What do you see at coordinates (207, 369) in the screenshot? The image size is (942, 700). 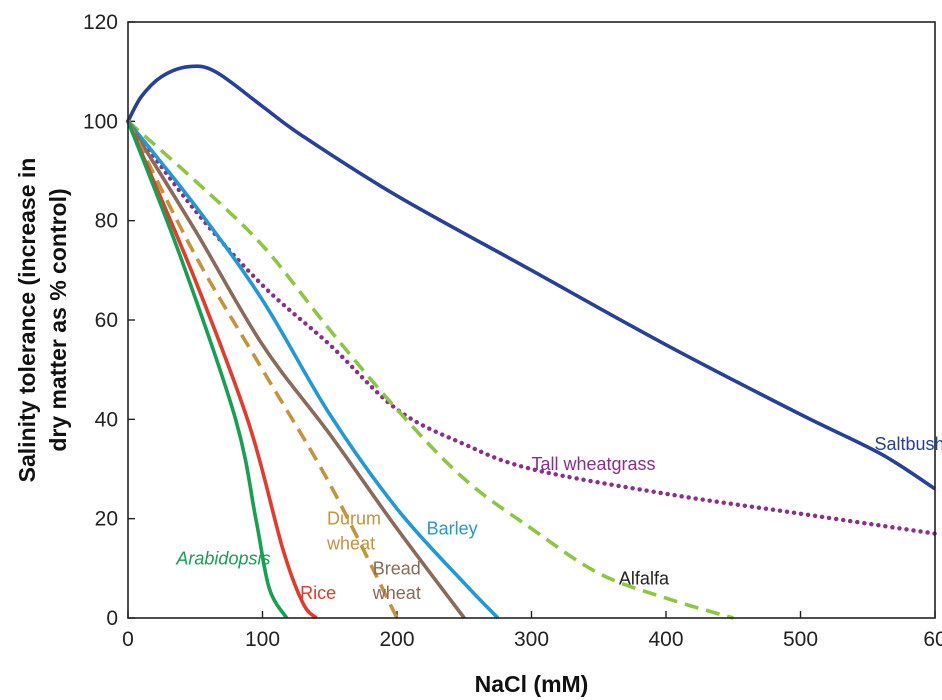 I see `series-line-arabidopsis` at bounding box center [207, 369].